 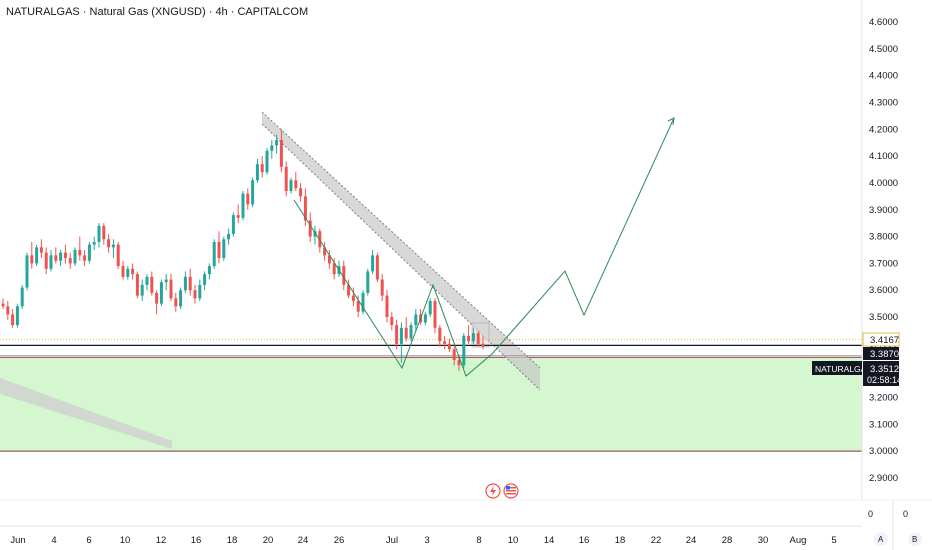 I want to click on last-price-box, so click(x=881, y=373).